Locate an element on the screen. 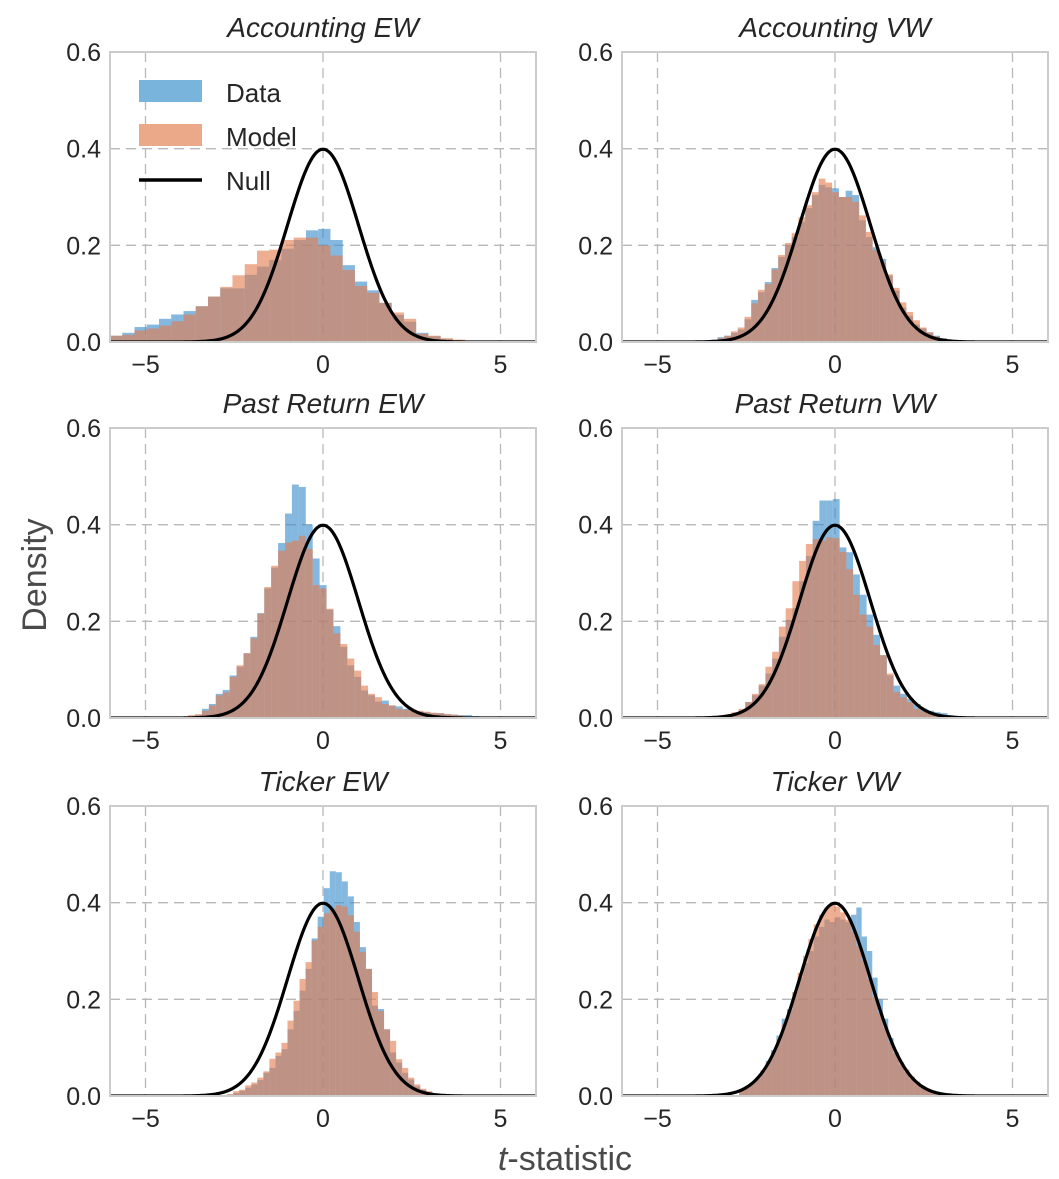  x-axis-label-italic: t is located at coordinates (503, 1159).